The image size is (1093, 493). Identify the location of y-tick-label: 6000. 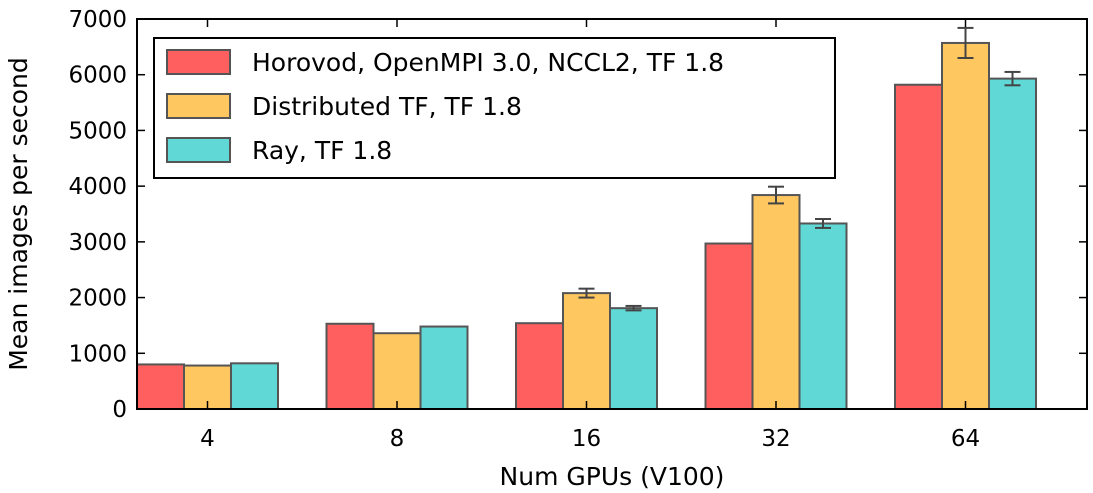
(97, 76).